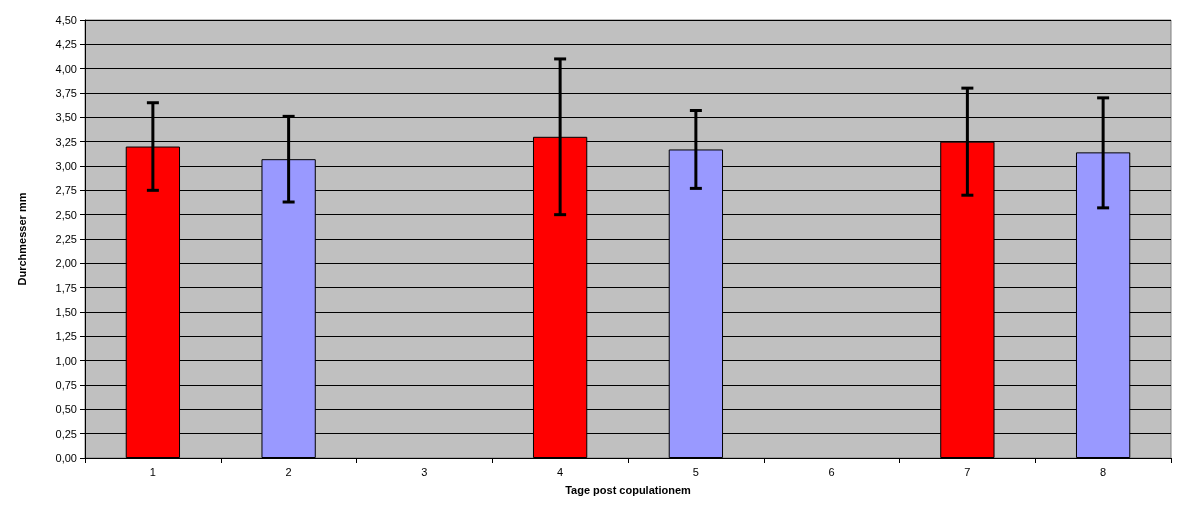 The image size is (1189, 521). Describe the element at coordinates (831, 471) in the screenshot. I see `x-tick-label: 6` at that location.